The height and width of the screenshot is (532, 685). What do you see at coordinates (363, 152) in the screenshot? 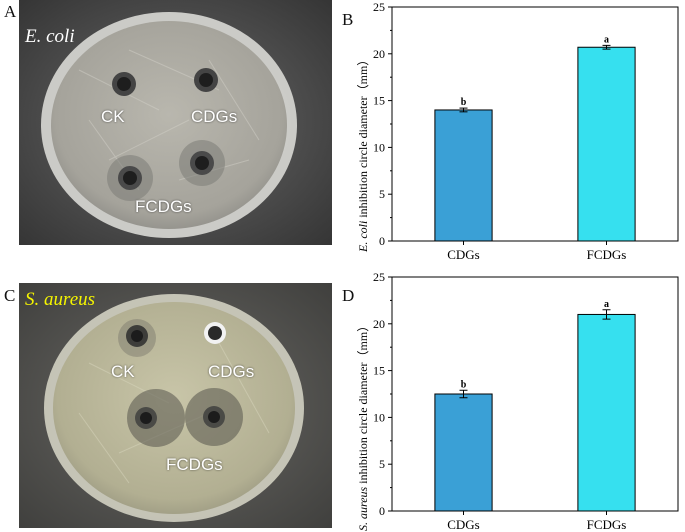
I see `ecoli-y-axis-label: E. coli inhibition circle diameter（mm）` at bounding box center [363, 152].